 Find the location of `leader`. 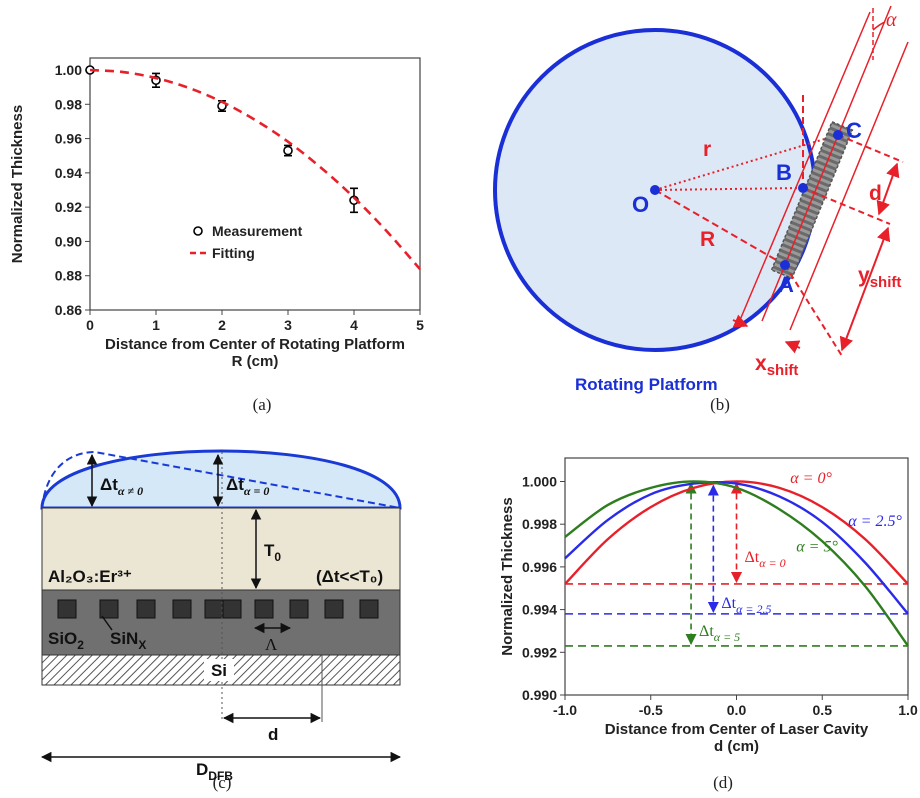

leader is located at coordinates (107, 623).